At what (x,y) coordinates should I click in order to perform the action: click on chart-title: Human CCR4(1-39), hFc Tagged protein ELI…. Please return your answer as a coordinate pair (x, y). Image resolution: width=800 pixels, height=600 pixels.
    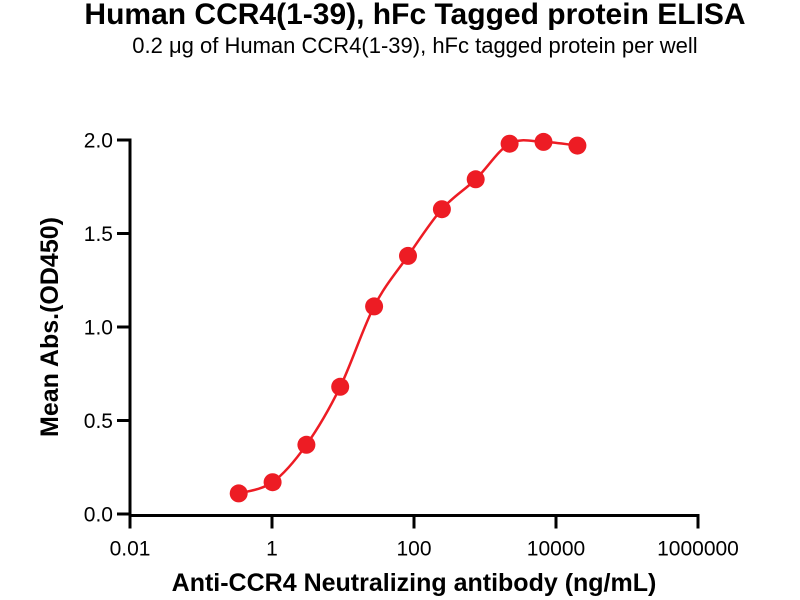
    Looking at the image, I should click on (415, 15).